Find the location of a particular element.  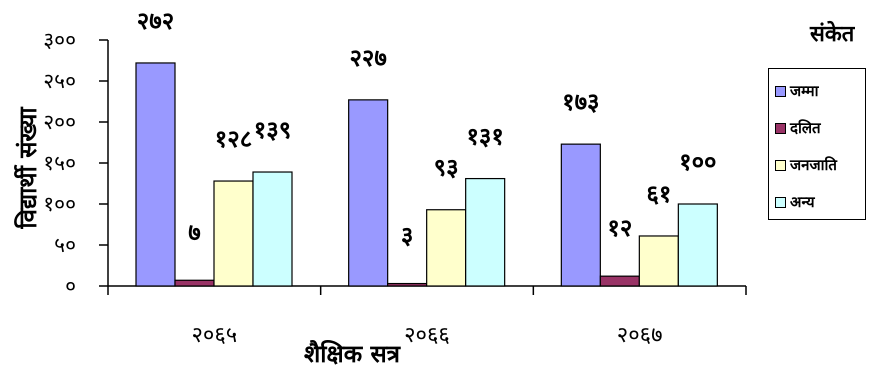

legend-item: दलित is located at coordinates (798, 128).